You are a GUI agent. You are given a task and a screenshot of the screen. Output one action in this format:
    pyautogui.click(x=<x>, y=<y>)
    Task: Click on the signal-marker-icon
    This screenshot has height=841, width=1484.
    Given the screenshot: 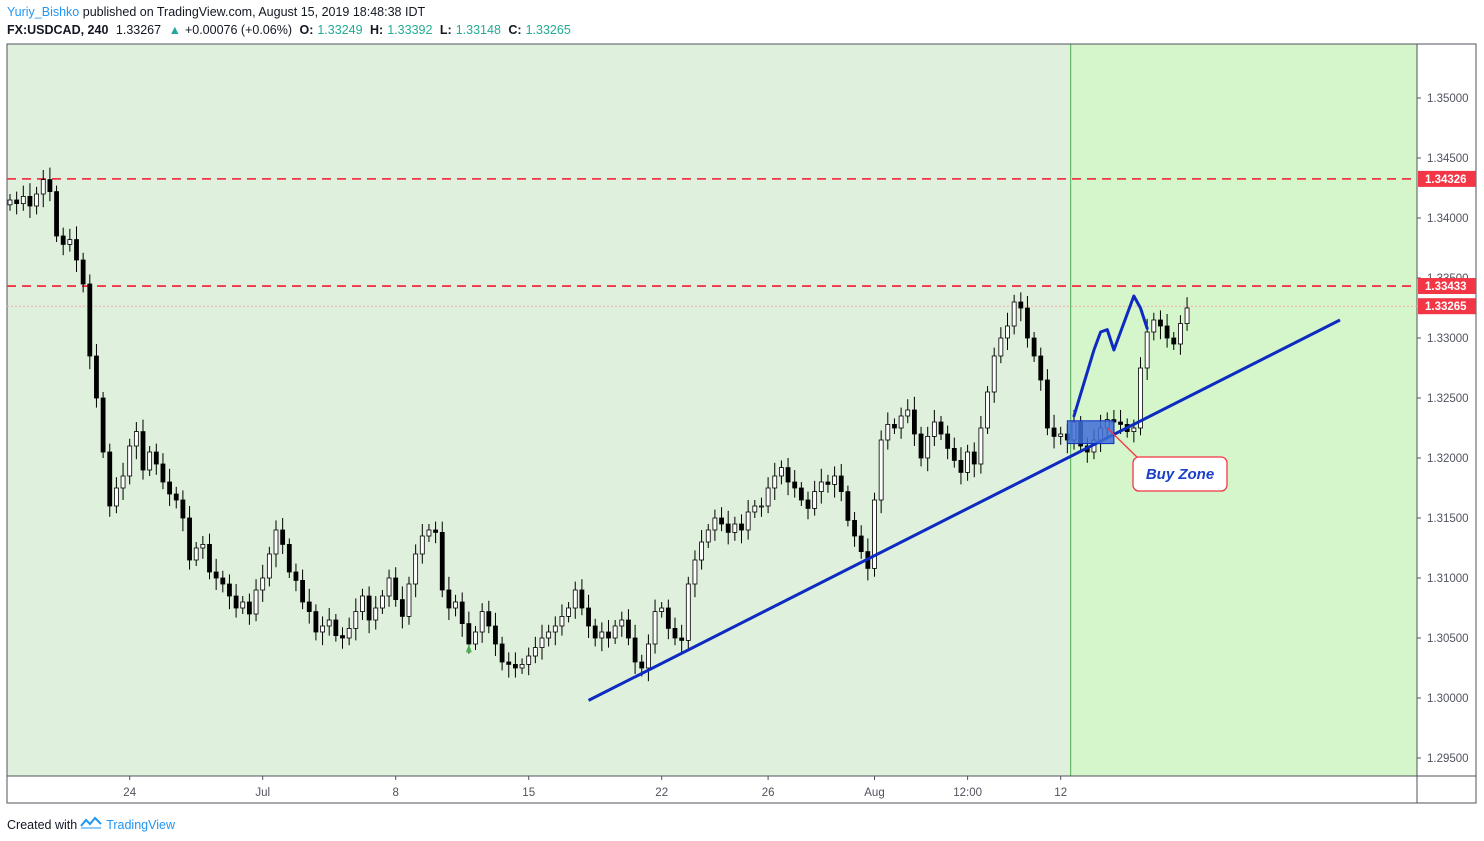 What is the action you would take?
    pyautogui.click(x=468, y=648)
    